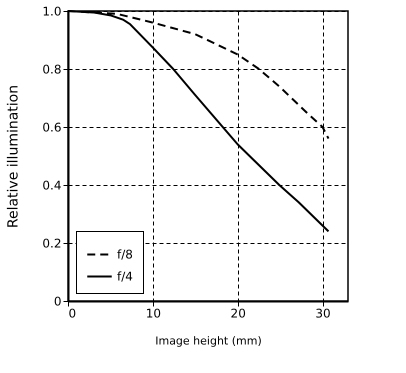  What do you see at coordinates (125, 277) in the screenshot?
I see `legend-label: f/4` at bounding box center [125, 277].